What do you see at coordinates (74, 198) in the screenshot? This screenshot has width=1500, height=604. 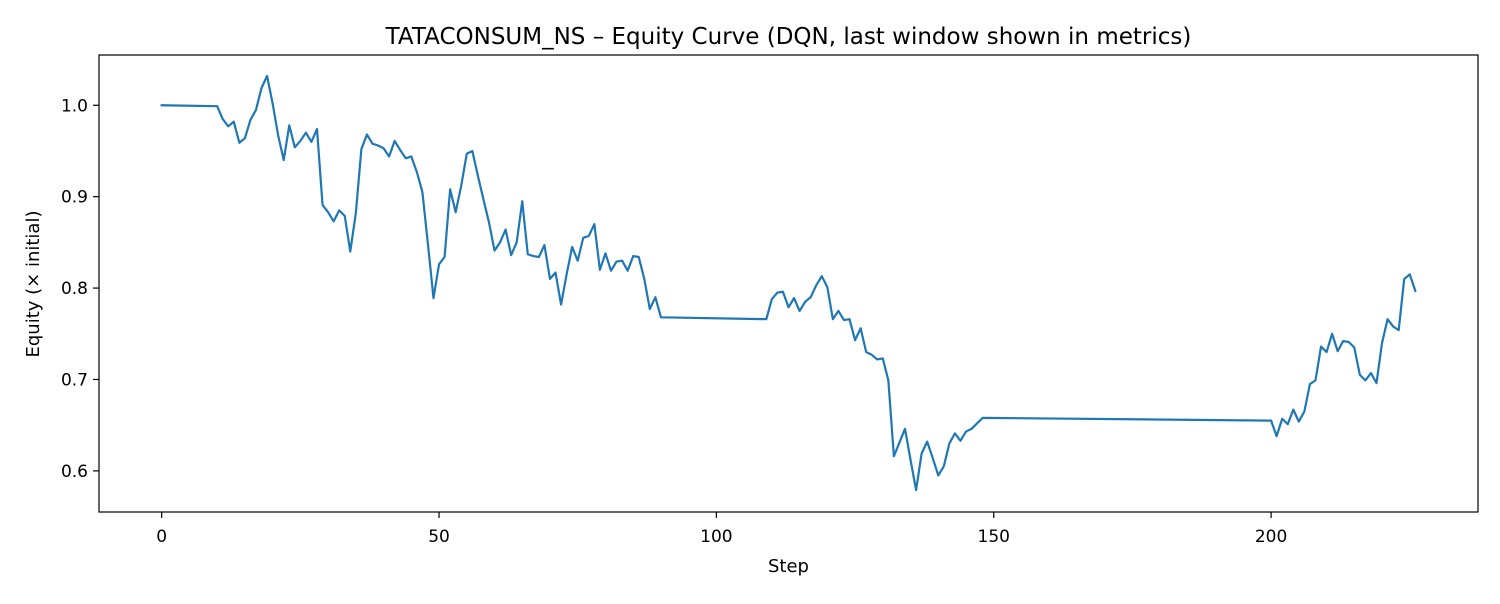 I see `y-tick-label: 0.9` at bounding box center [74, 198].